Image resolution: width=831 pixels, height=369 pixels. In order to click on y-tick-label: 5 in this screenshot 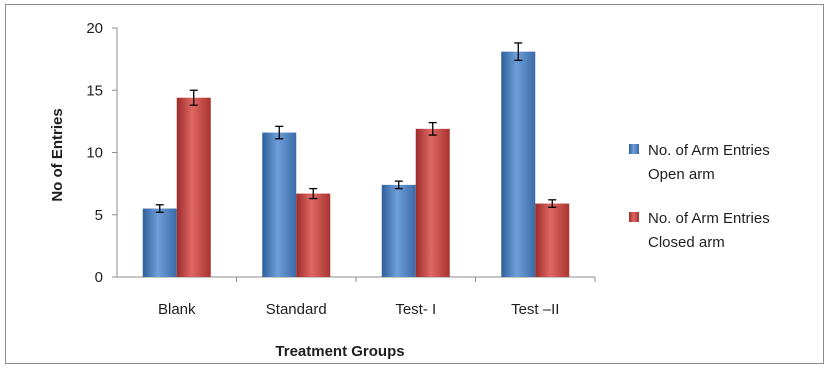, I will do `click(99, 215)`.